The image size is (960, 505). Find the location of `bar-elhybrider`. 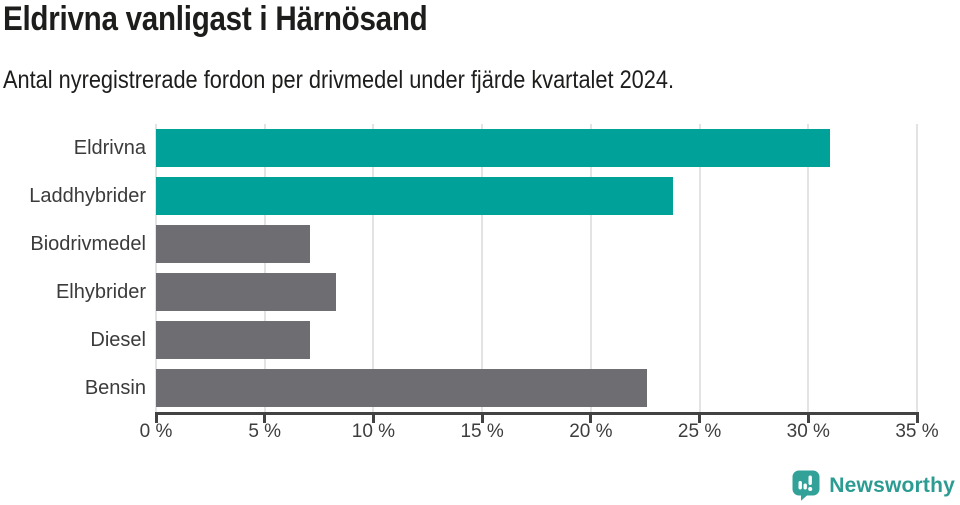

bar-elhybrider is located at coordinates (246, 292).